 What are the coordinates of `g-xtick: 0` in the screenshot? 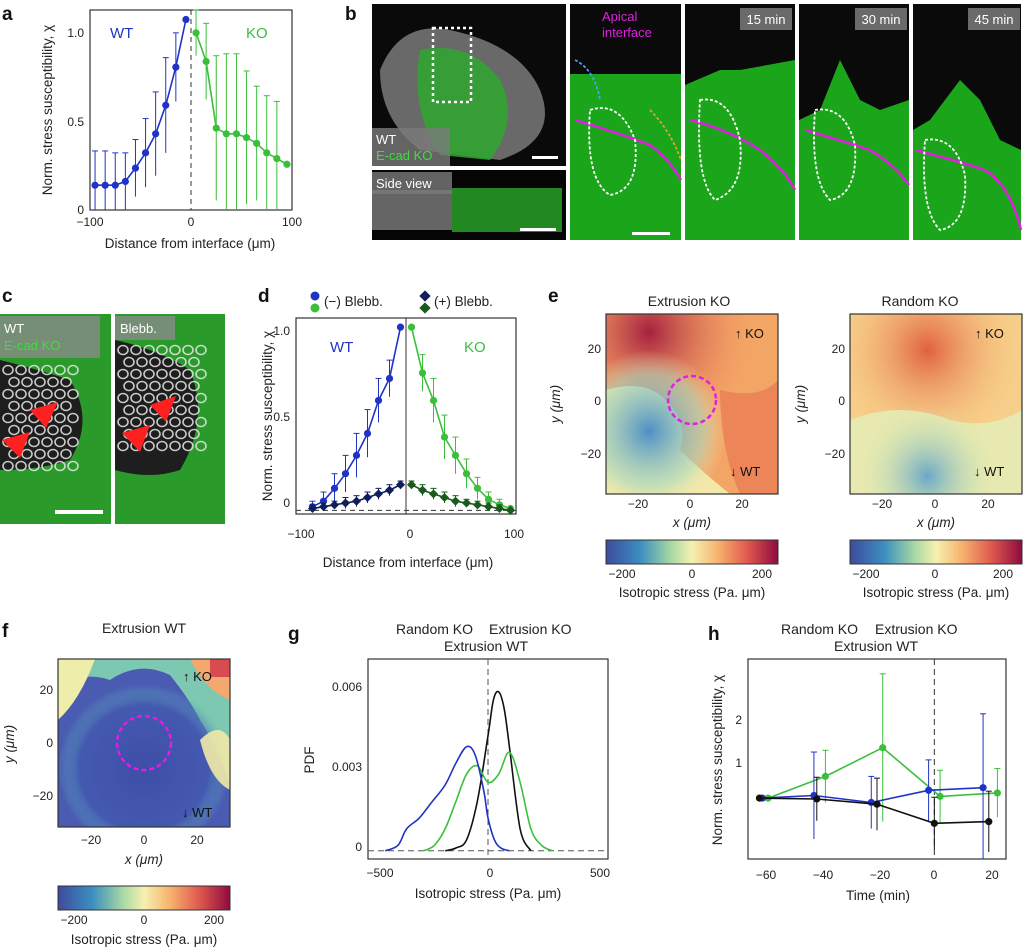 It's located at (490, 873).